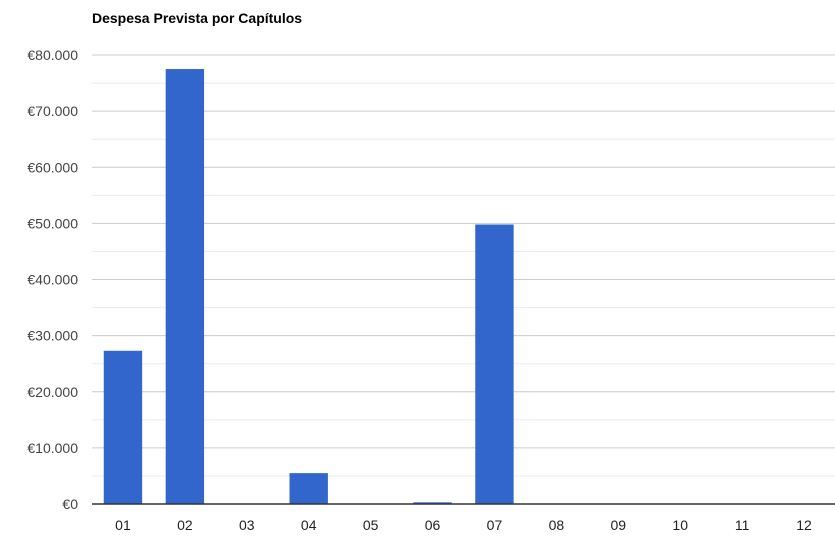  What do you see at coordinates (70, 504) in the screenshot?
I see `y-tick-label: €0` at bounding box center [70, 504].